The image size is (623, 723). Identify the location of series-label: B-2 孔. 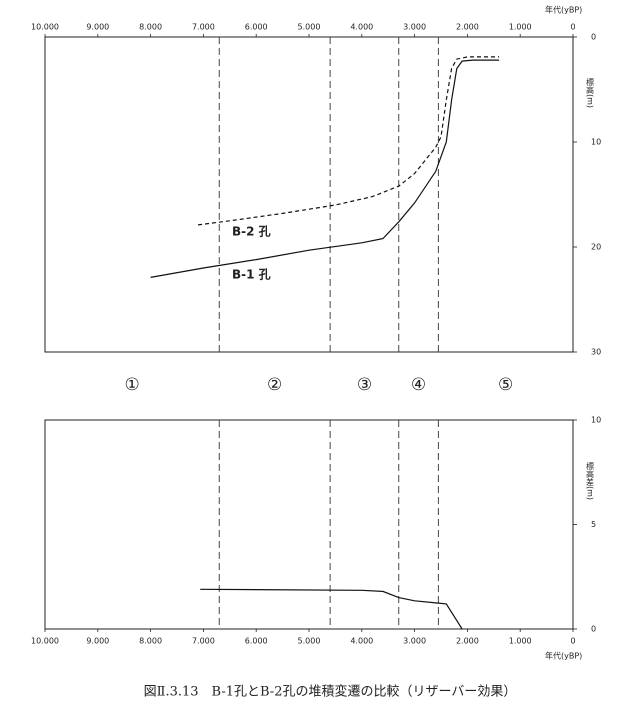
(251, 232).